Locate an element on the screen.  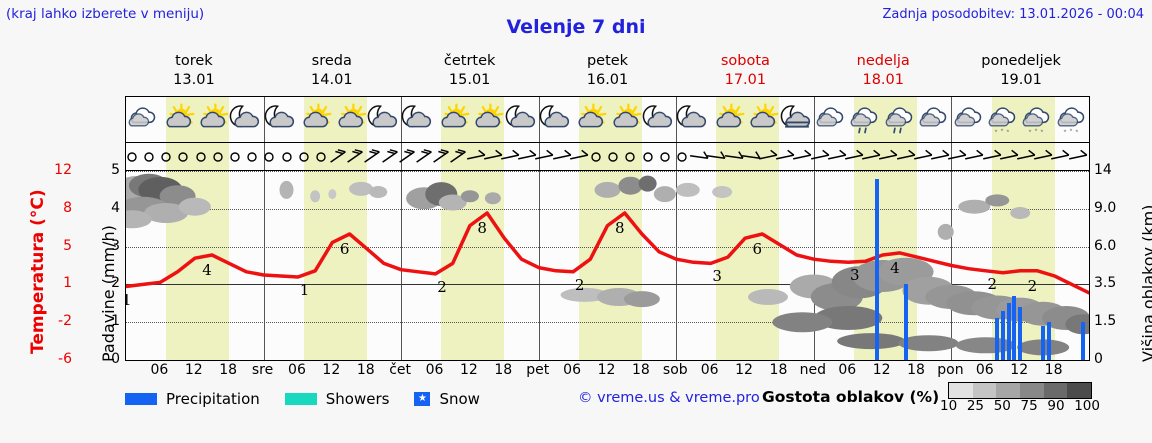
day-column-3: petek 16.01 is located at coordinates (608, 73).